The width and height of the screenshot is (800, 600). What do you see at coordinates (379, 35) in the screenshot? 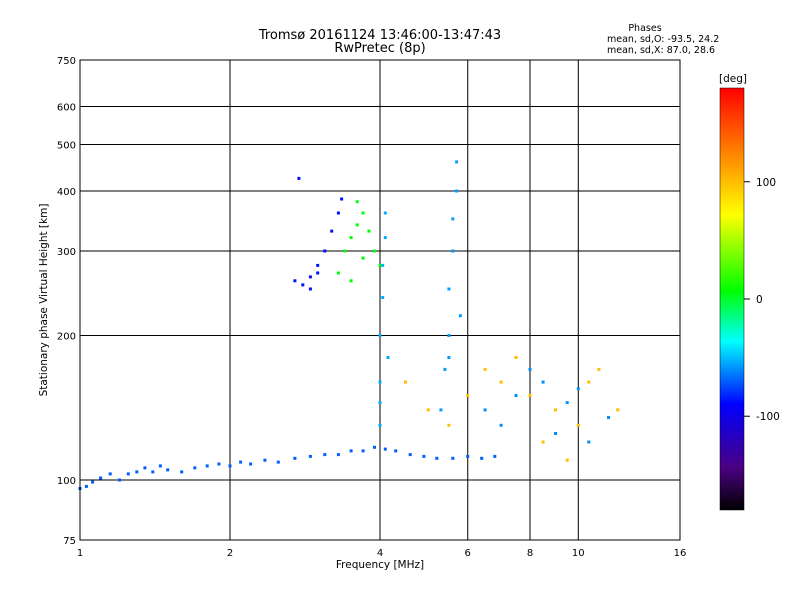
I see `chart-title: Tromsø 20161124 13:46:00-13:47:43` at bounding box center [379, 35].